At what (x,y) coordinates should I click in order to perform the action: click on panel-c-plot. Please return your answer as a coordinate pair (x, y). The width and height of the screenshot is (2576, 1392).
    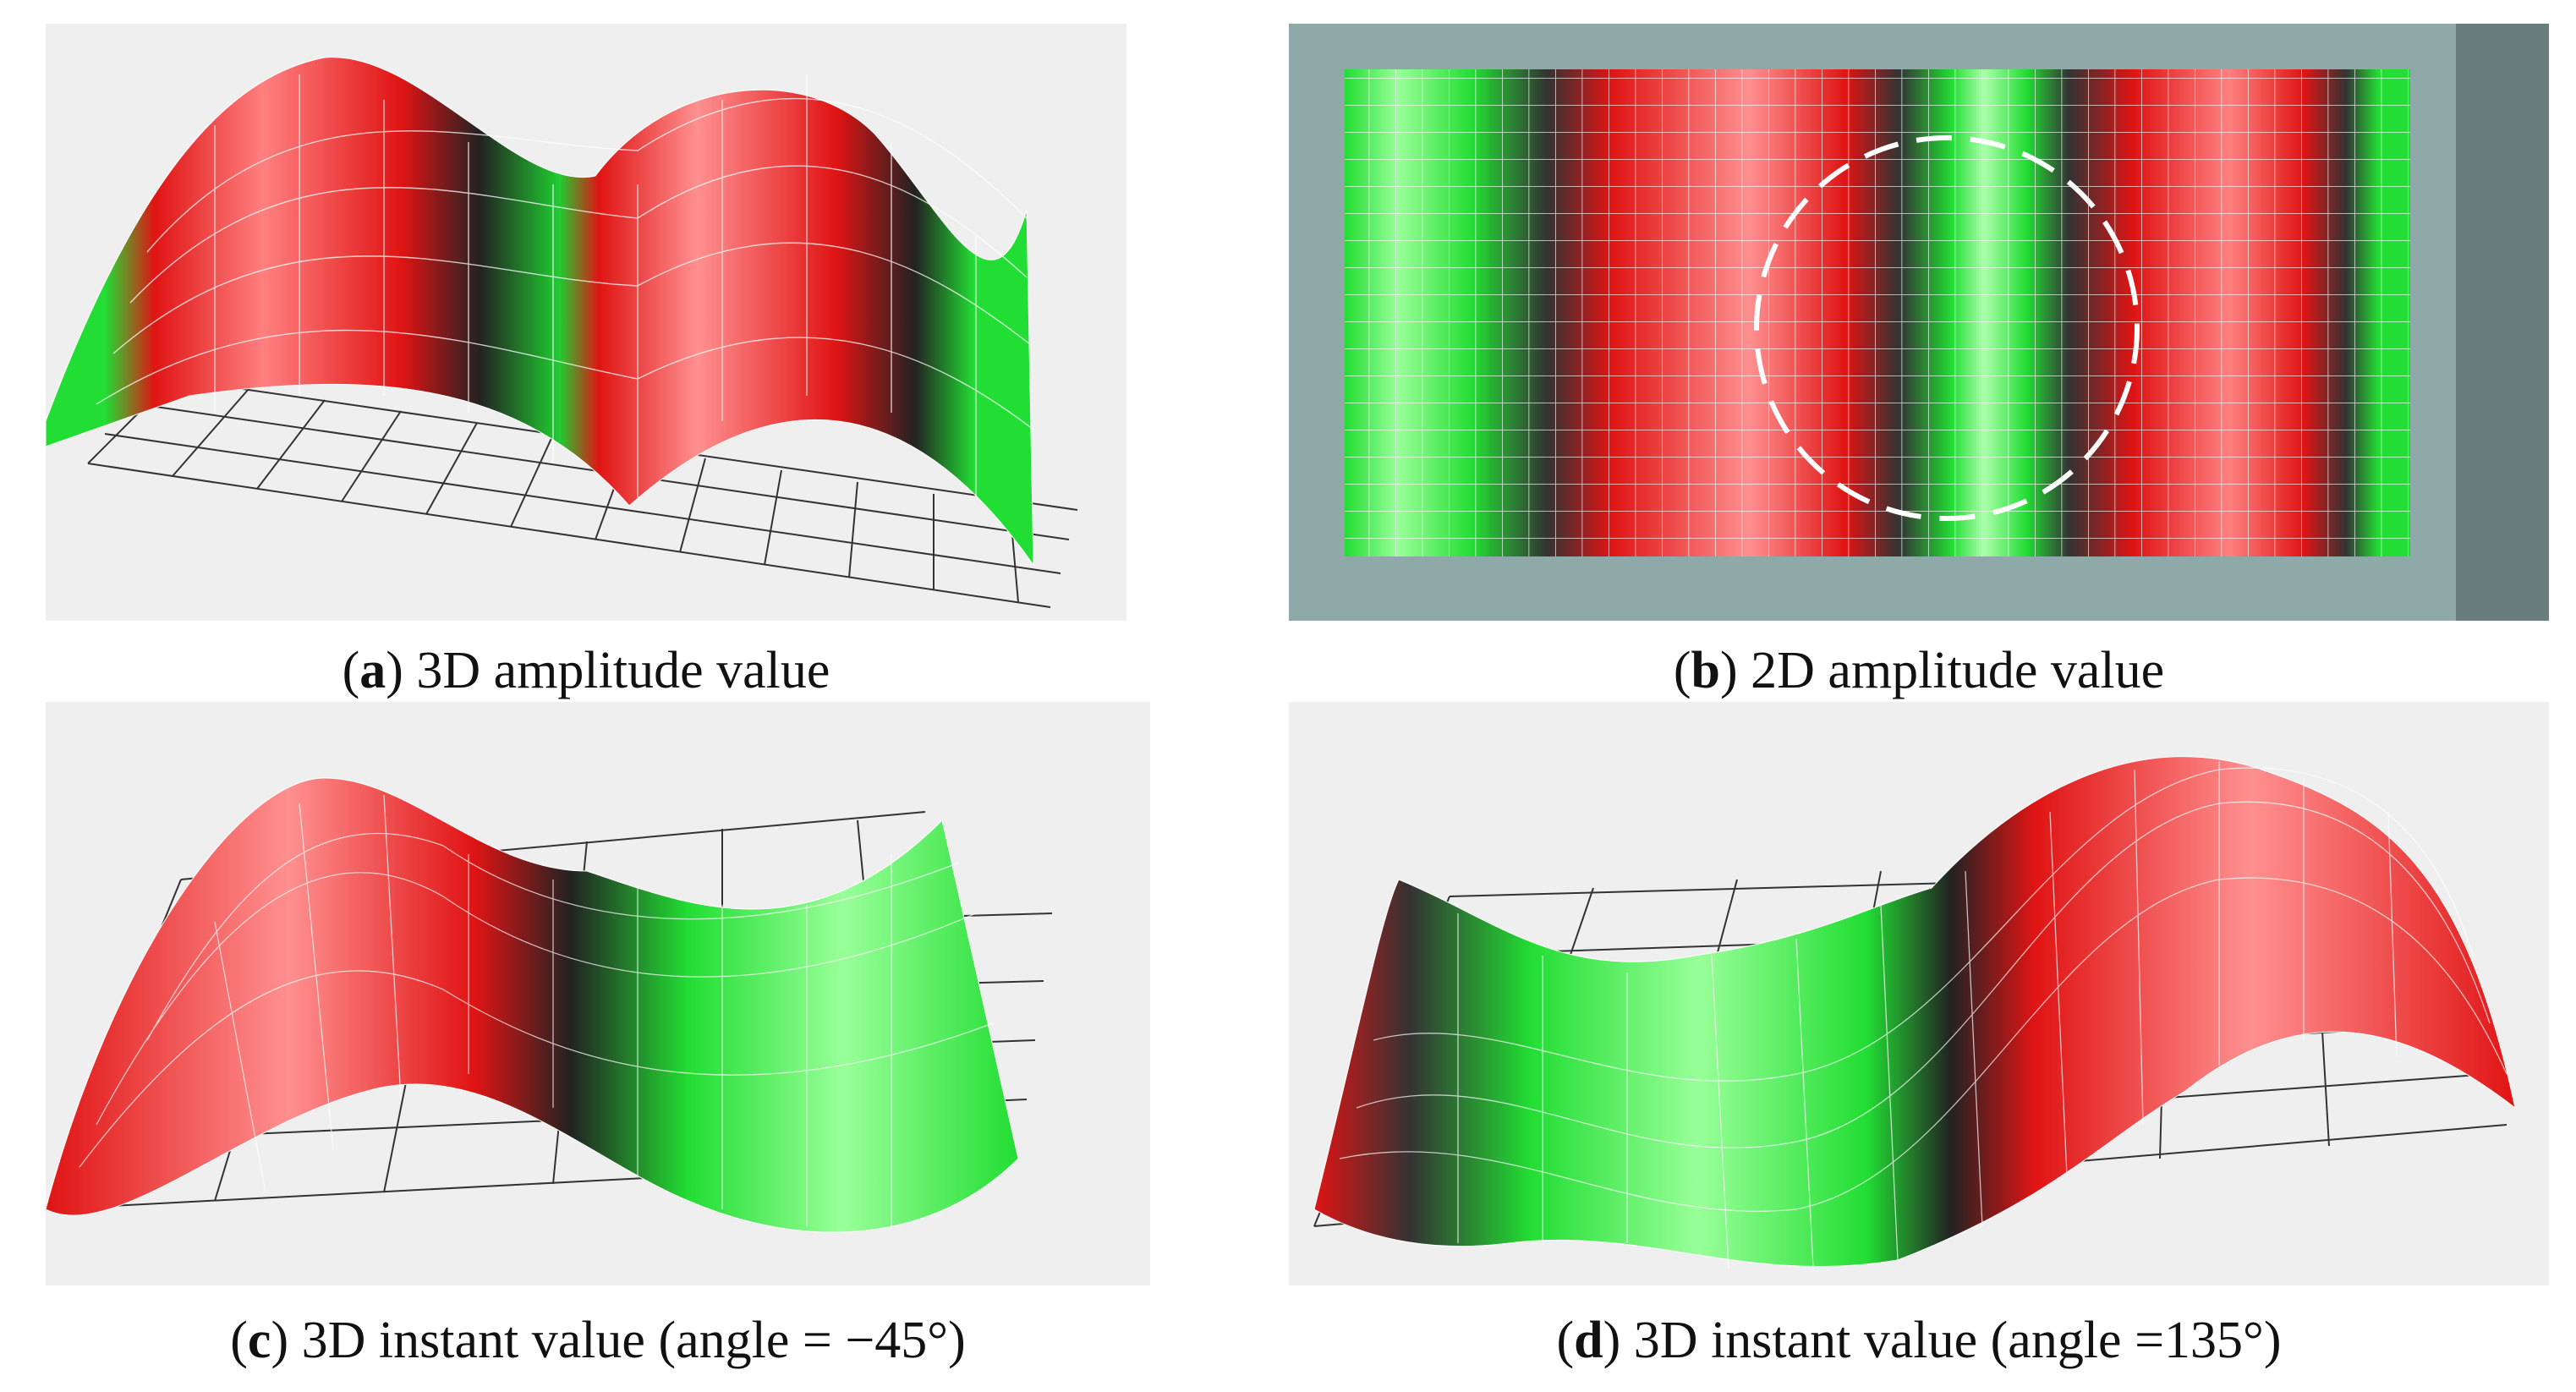
    Looking at the image, I should click on (549, 1005).